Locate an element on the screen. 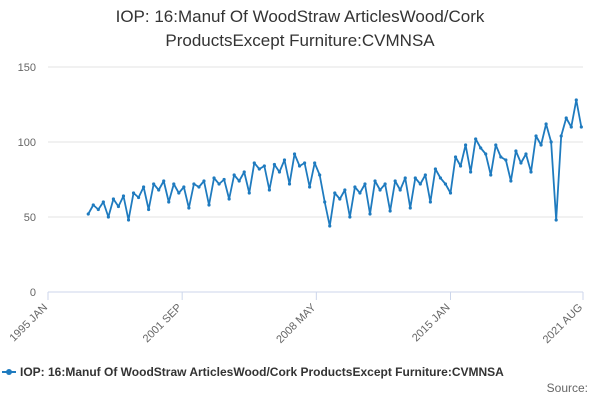 The height and width of the screenshot is (400, 600). y-tick-label: 50 is located at coordinates (30, 218).